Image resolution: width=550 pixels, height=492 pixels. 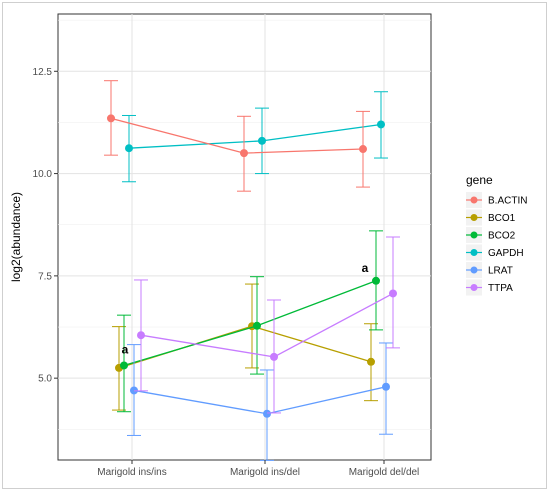 What do you see at coordinates (502, 236) in the screenshot?
I see `legend-label: BCO2` at bounding box center [502, 236].